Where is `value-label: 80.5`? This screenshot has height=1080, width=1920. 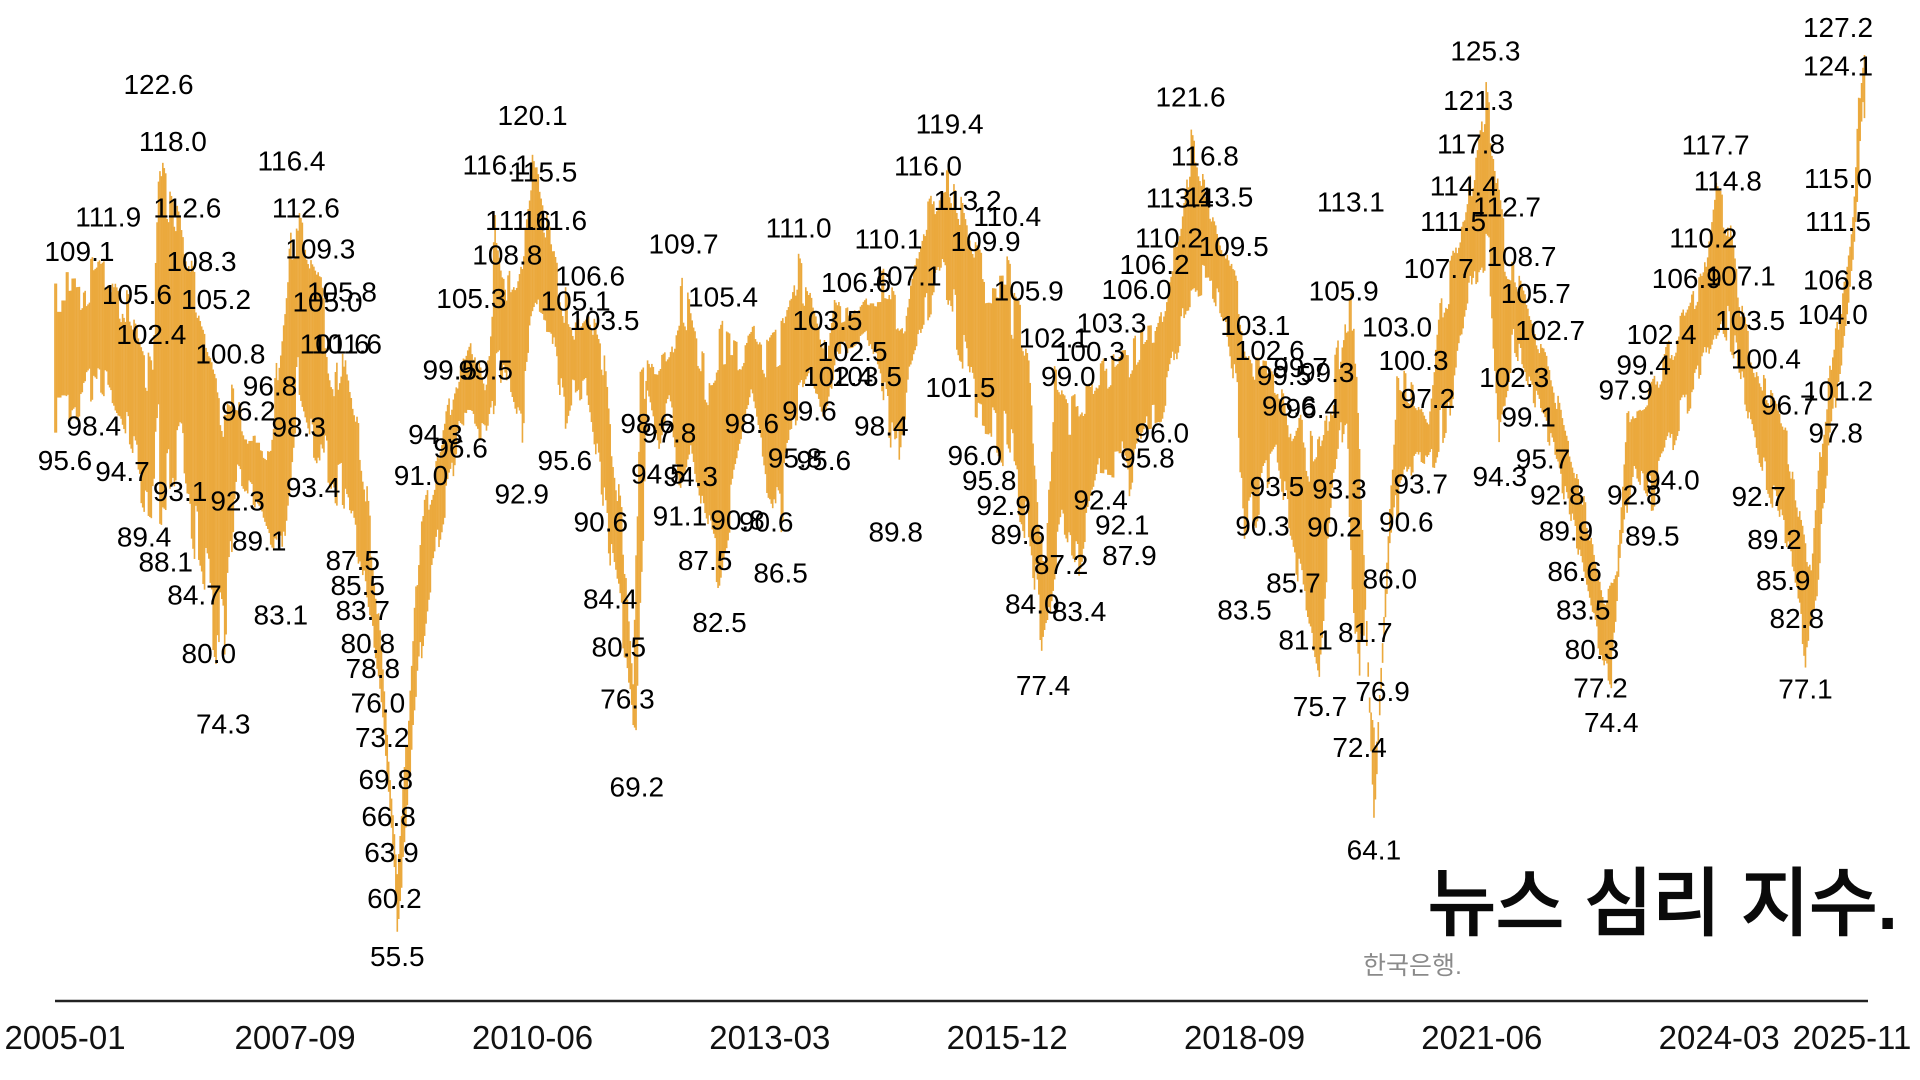 value-label: 80.5 is located at coordinates (619, 647).